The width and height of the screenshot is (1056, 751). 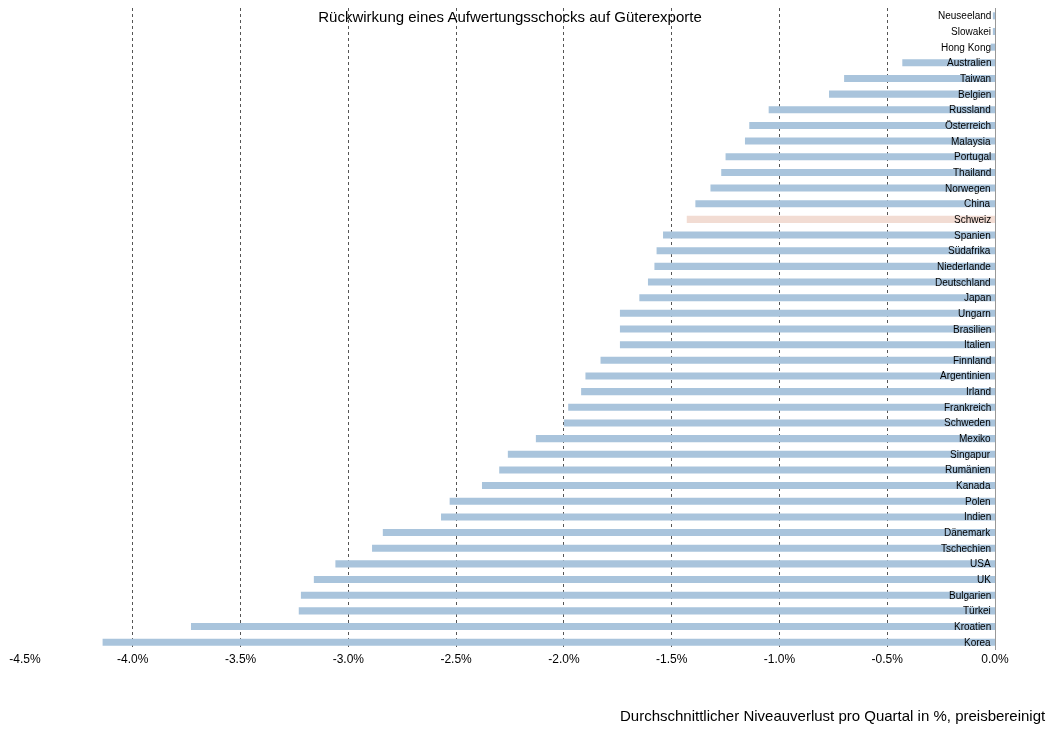 I want to click on y-tick-label: Neuseeland, so click(x=965, y=15).